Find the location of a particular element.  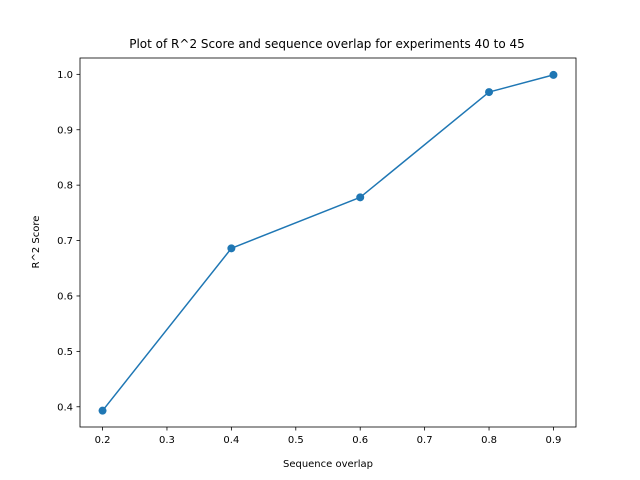

y-tick-label: 0.8 is located at coordinates (65, 186).